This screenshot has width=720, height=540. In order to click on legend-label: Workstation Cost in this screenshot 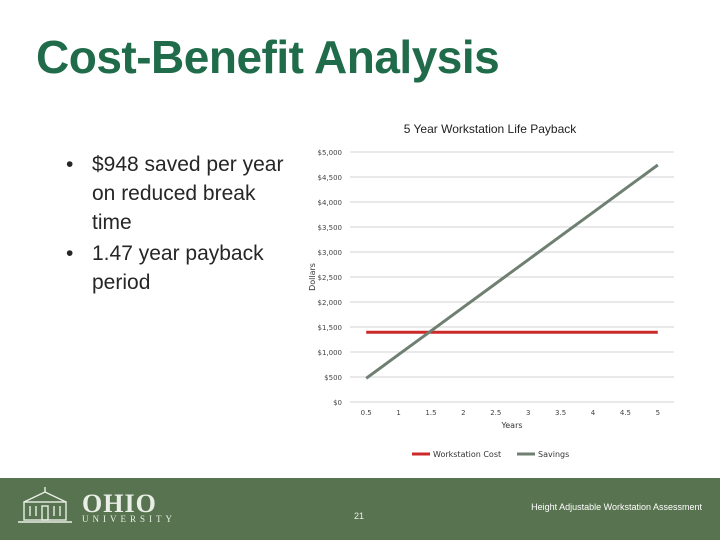, I will do `click(467, 454)`.